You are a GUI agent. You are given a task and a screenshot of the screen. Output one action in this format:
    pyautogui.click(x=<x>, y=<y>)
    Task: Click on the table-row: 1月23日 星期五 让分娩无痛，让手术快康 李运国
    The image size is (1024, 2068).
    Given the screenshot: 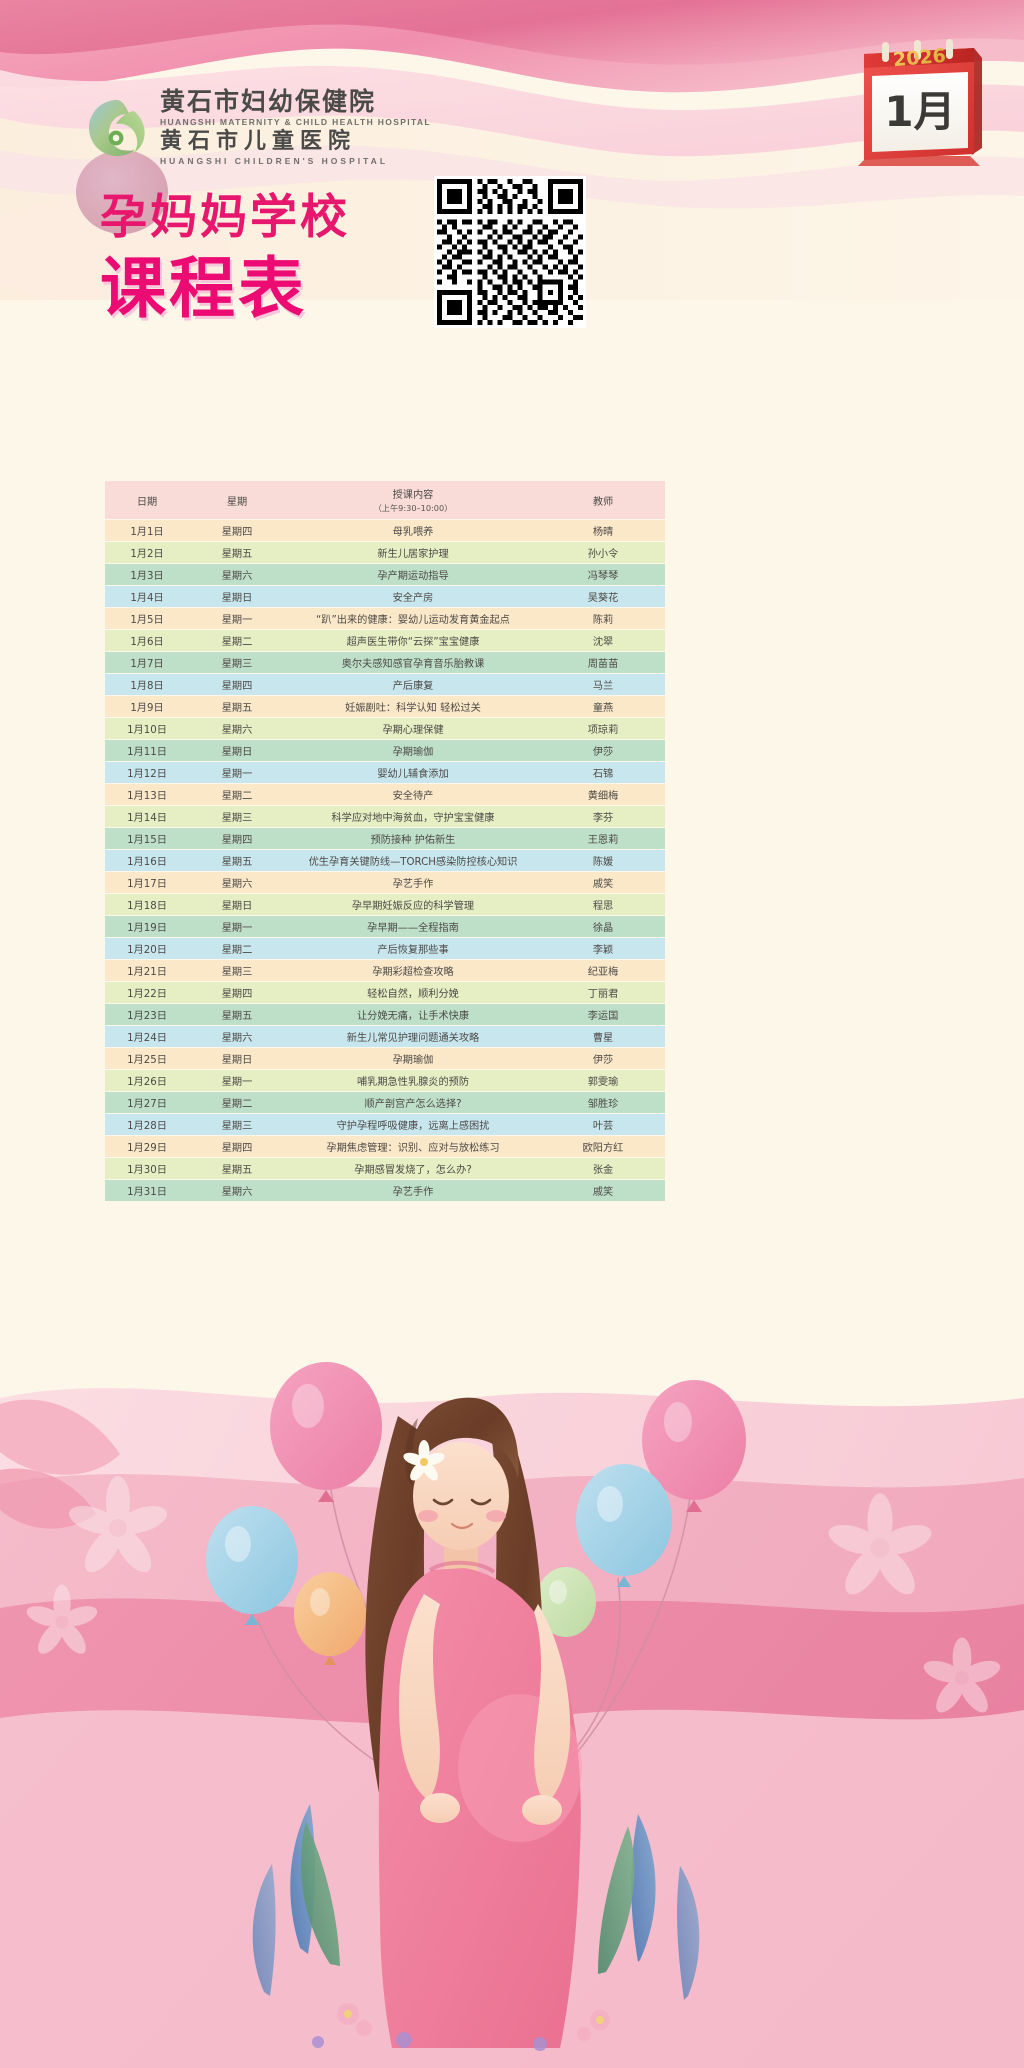 What is the action you would take?
    pyautogui.click(x=385, y=1014)
    